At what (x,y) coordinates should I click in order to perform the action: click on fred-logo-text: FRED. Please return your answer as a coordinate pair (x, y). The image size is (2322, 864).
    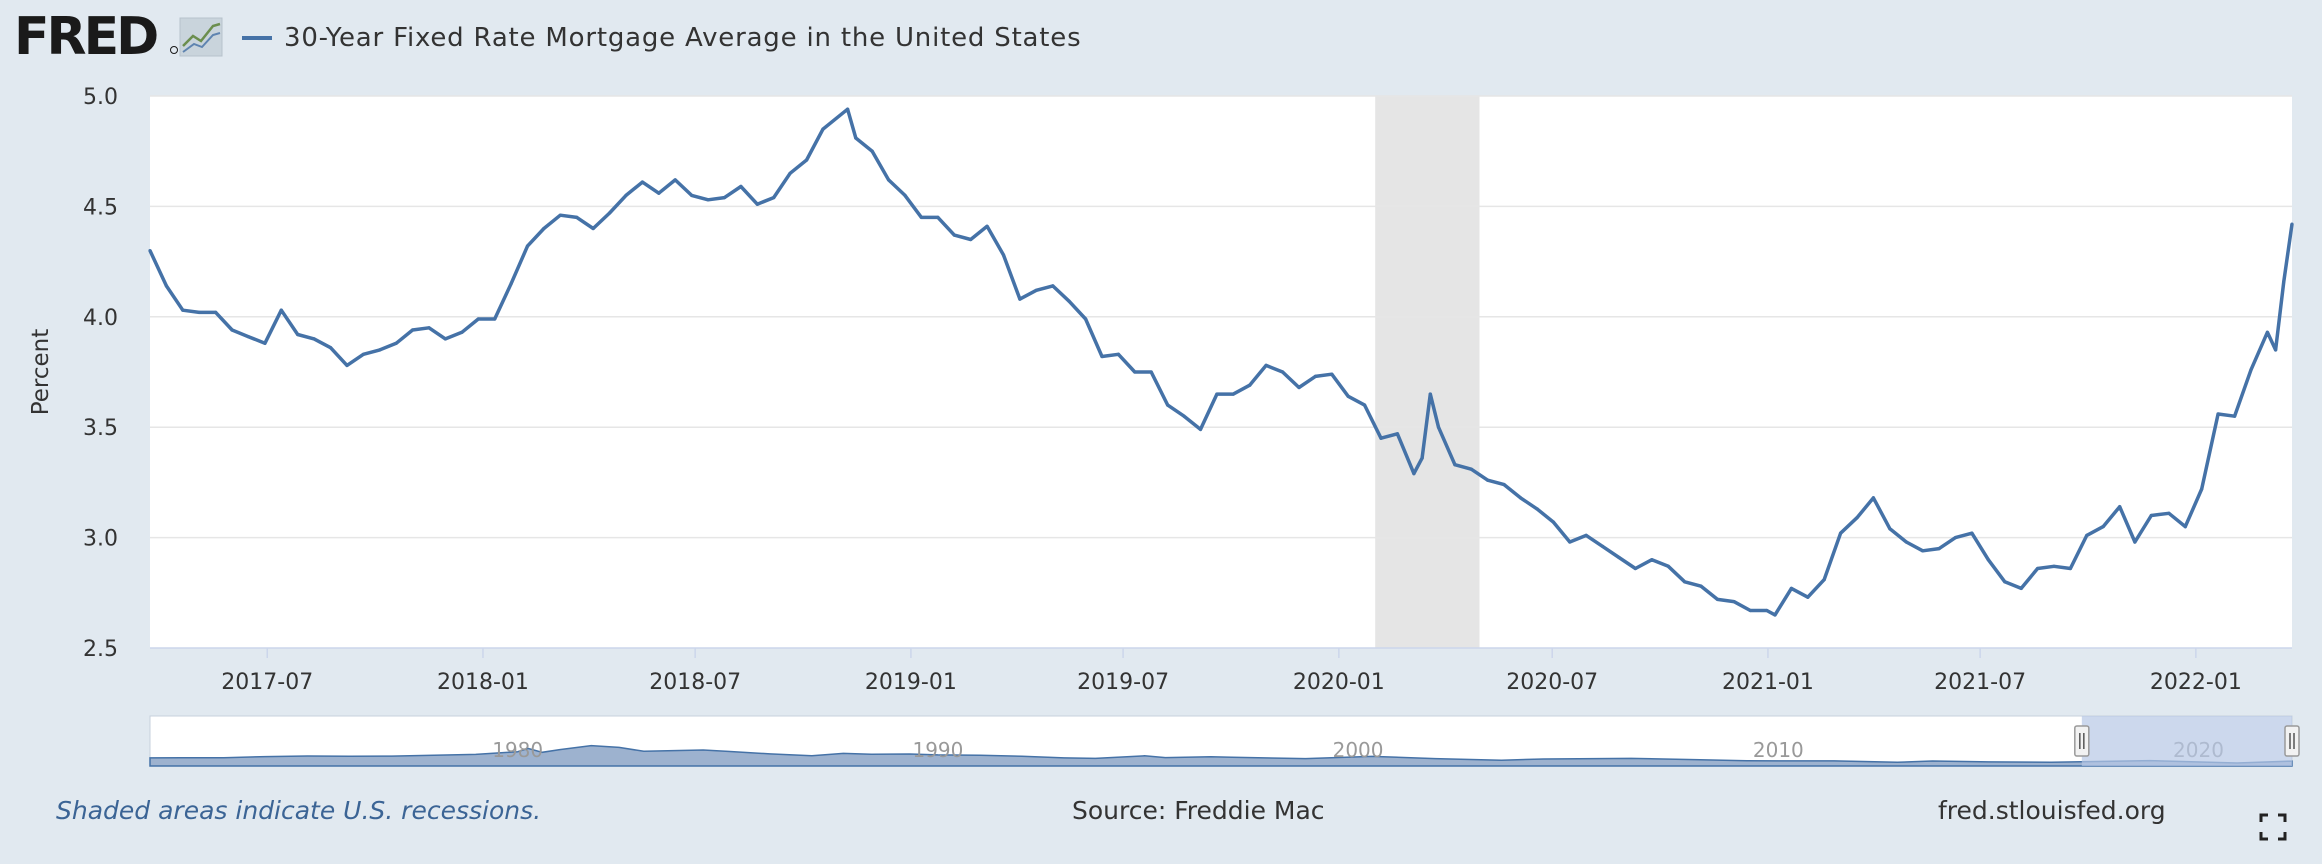
    Looking at the image, I should click on (85, 37).